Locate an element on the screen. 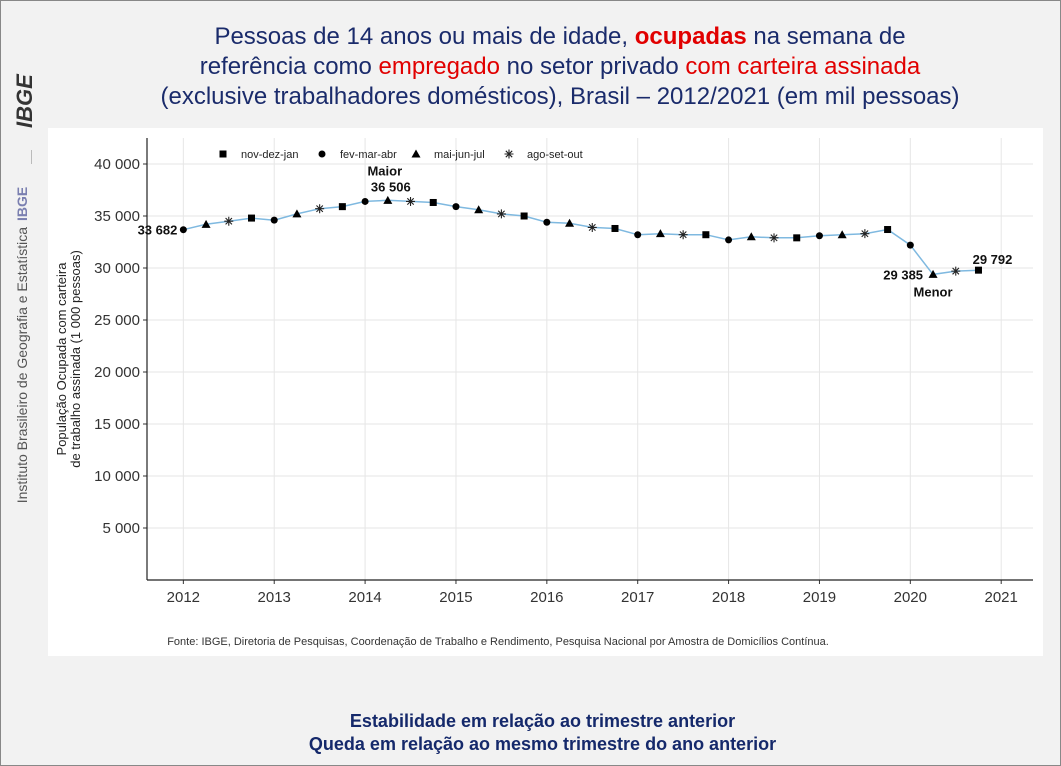 The width and height of the screenshot is (1061, 766). series-line is located at coordinates (581, 237).